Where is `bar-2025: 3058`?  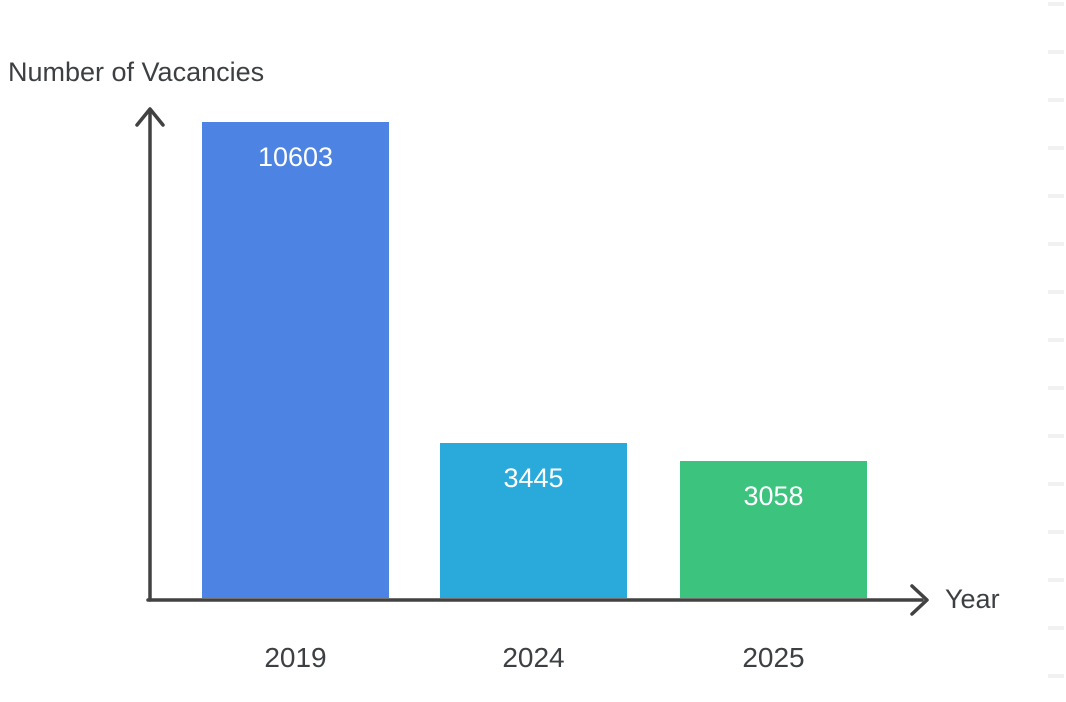 bar-2025: 3058 is located at coordinates (773, 529).